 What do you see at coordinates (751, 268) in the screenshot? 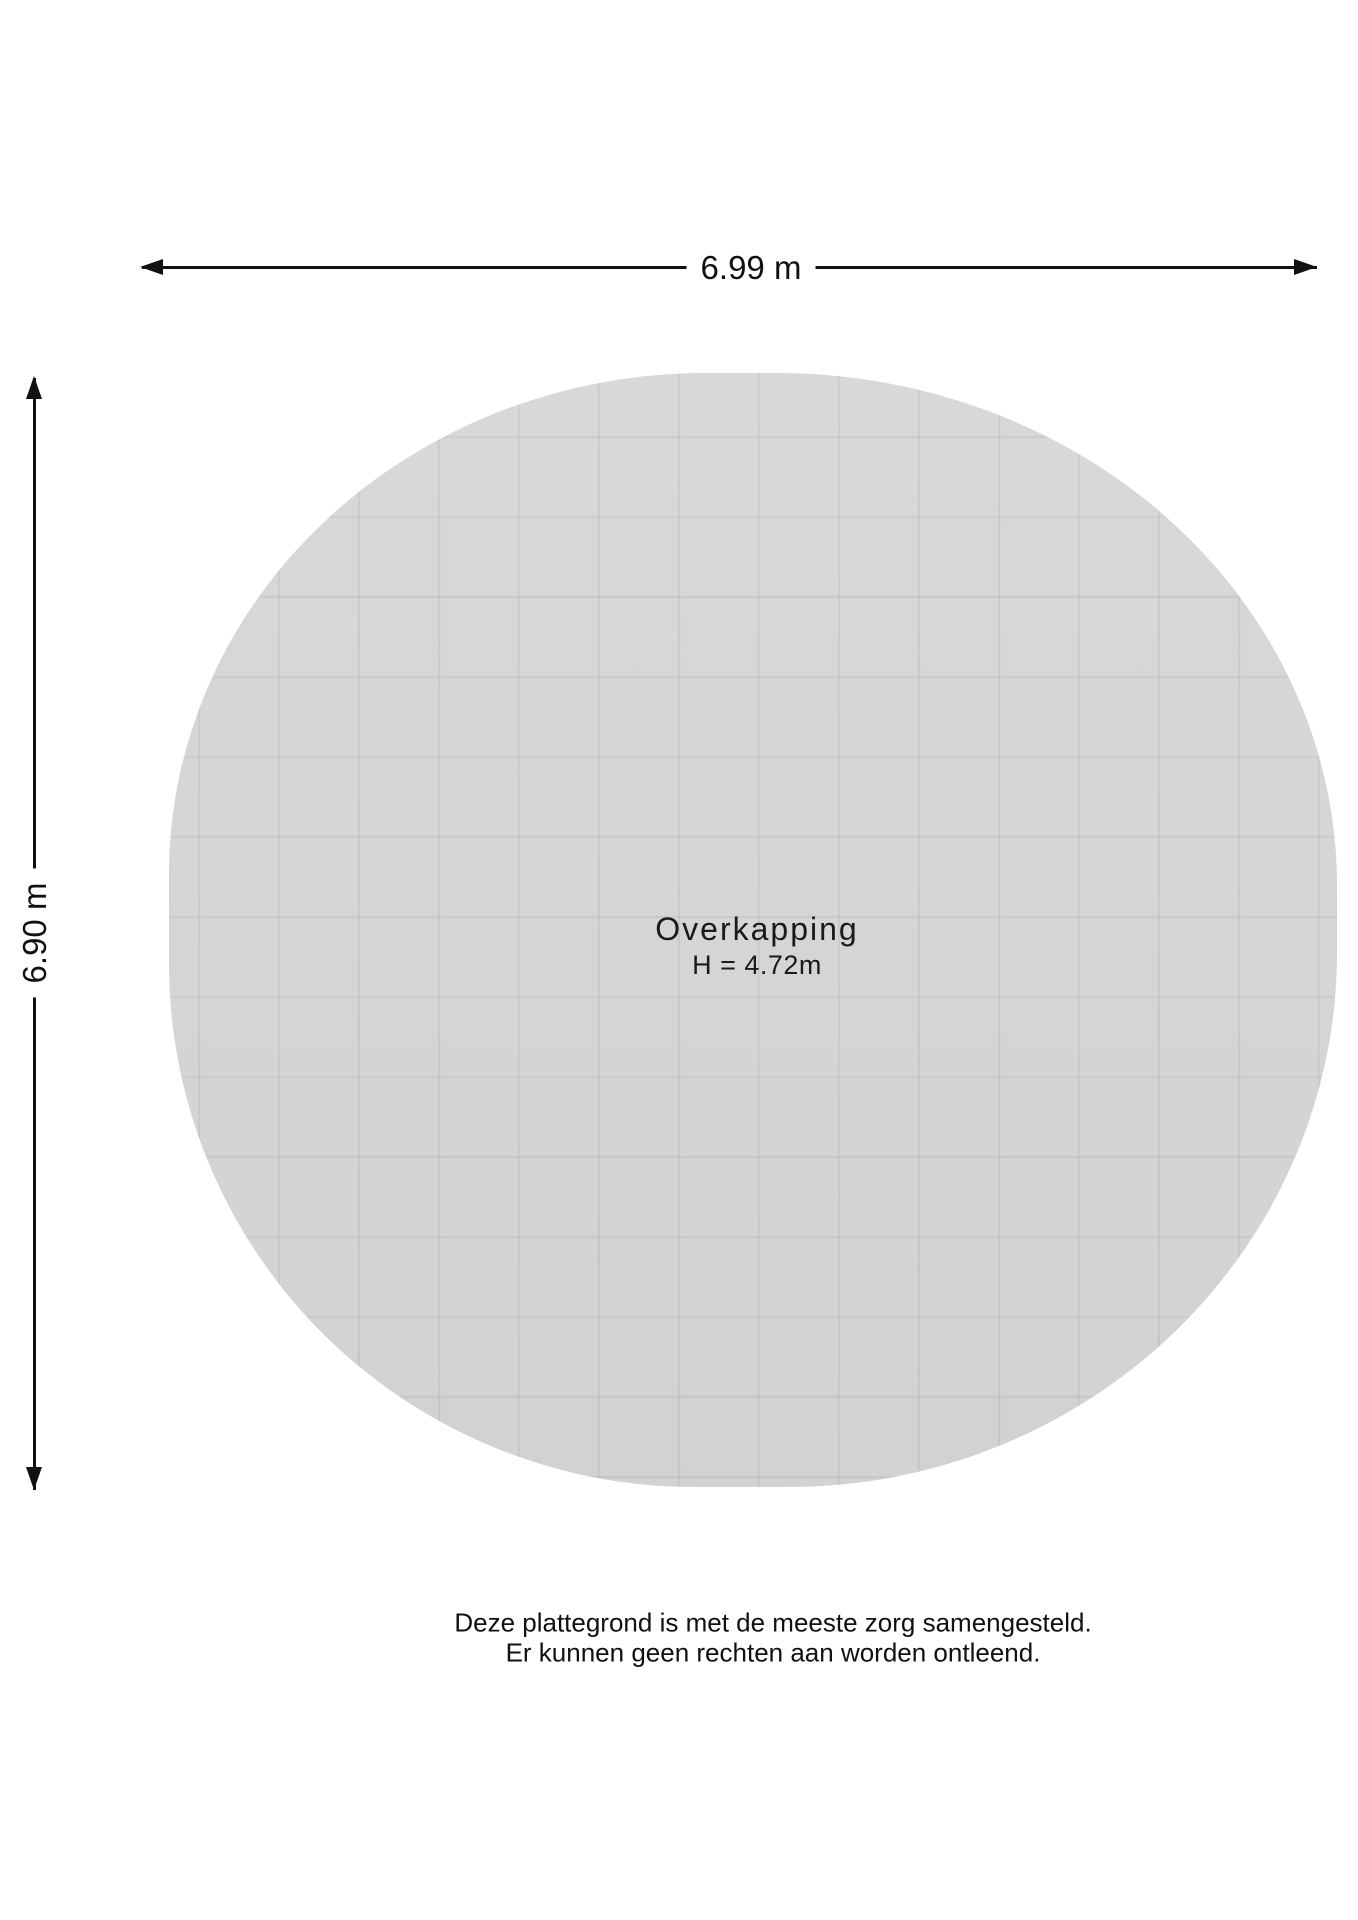
I see `width-dimension-label: 6.99 m` at bounding box center [751, 268].